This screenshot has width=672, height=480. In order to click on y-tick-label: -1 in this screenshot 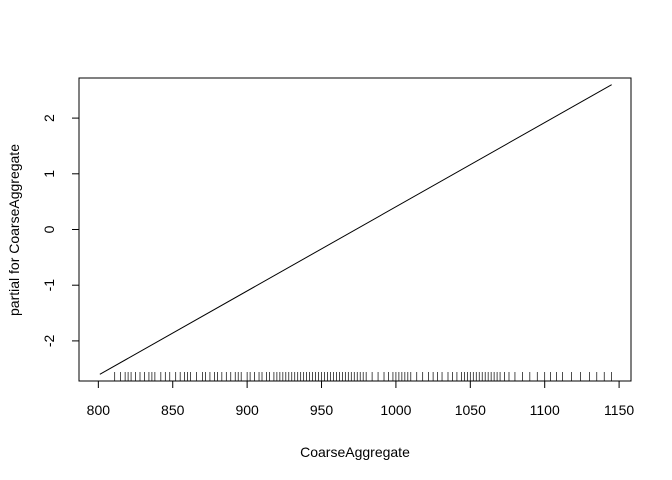, I will do `click(49, 285)`.